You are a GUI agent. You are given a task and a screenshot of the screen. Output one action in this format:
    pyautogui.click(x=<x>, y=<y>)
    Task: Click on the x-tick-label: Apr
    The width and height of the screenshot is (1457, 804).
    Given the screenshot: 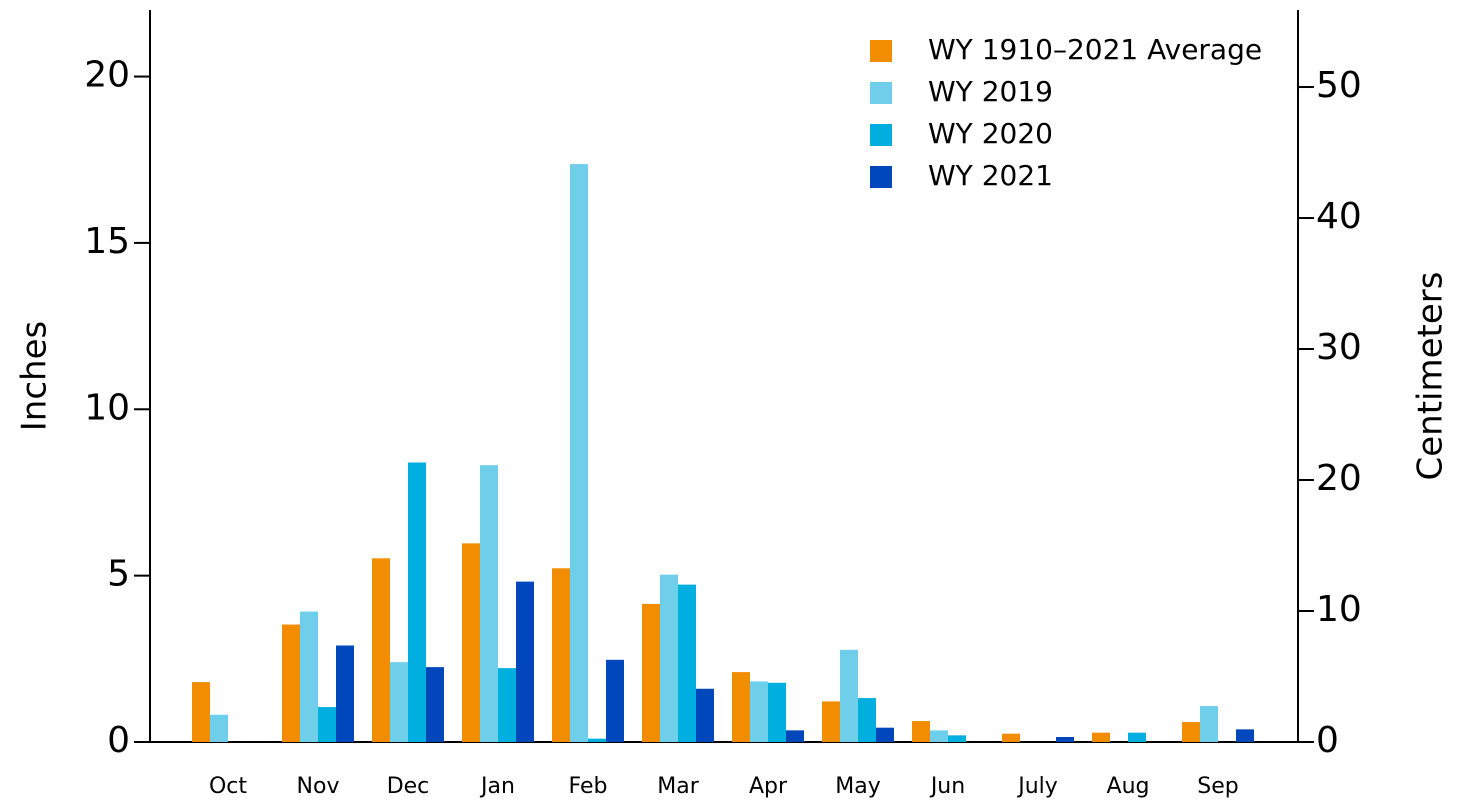 What is the action you would take?
    pyautogui.click(x=768, y=786)
    